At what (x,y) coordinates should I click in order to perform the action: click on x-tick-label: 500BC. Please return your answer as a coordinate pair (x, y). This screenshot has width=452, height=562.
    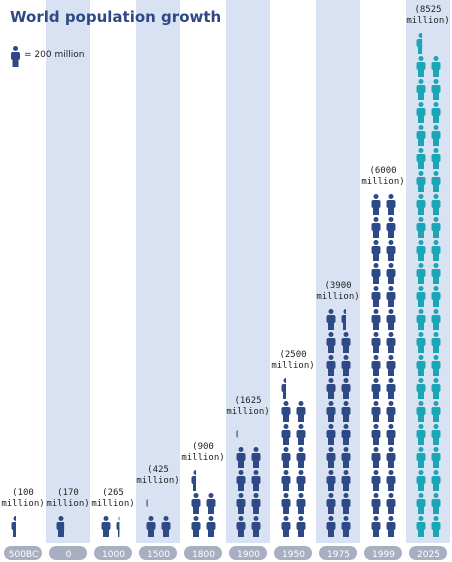
    Looking at the image, I should click on (23, 555).